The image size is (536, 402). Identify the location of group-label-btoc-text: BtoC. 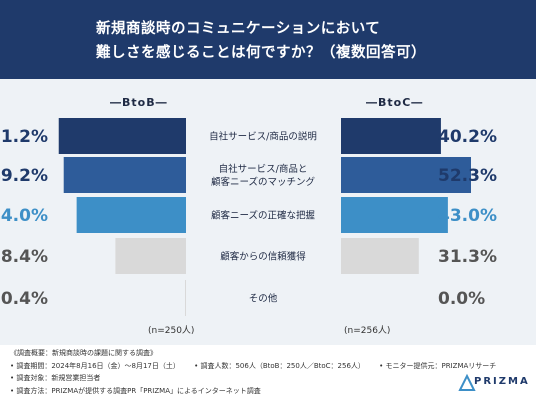
(395, 102).